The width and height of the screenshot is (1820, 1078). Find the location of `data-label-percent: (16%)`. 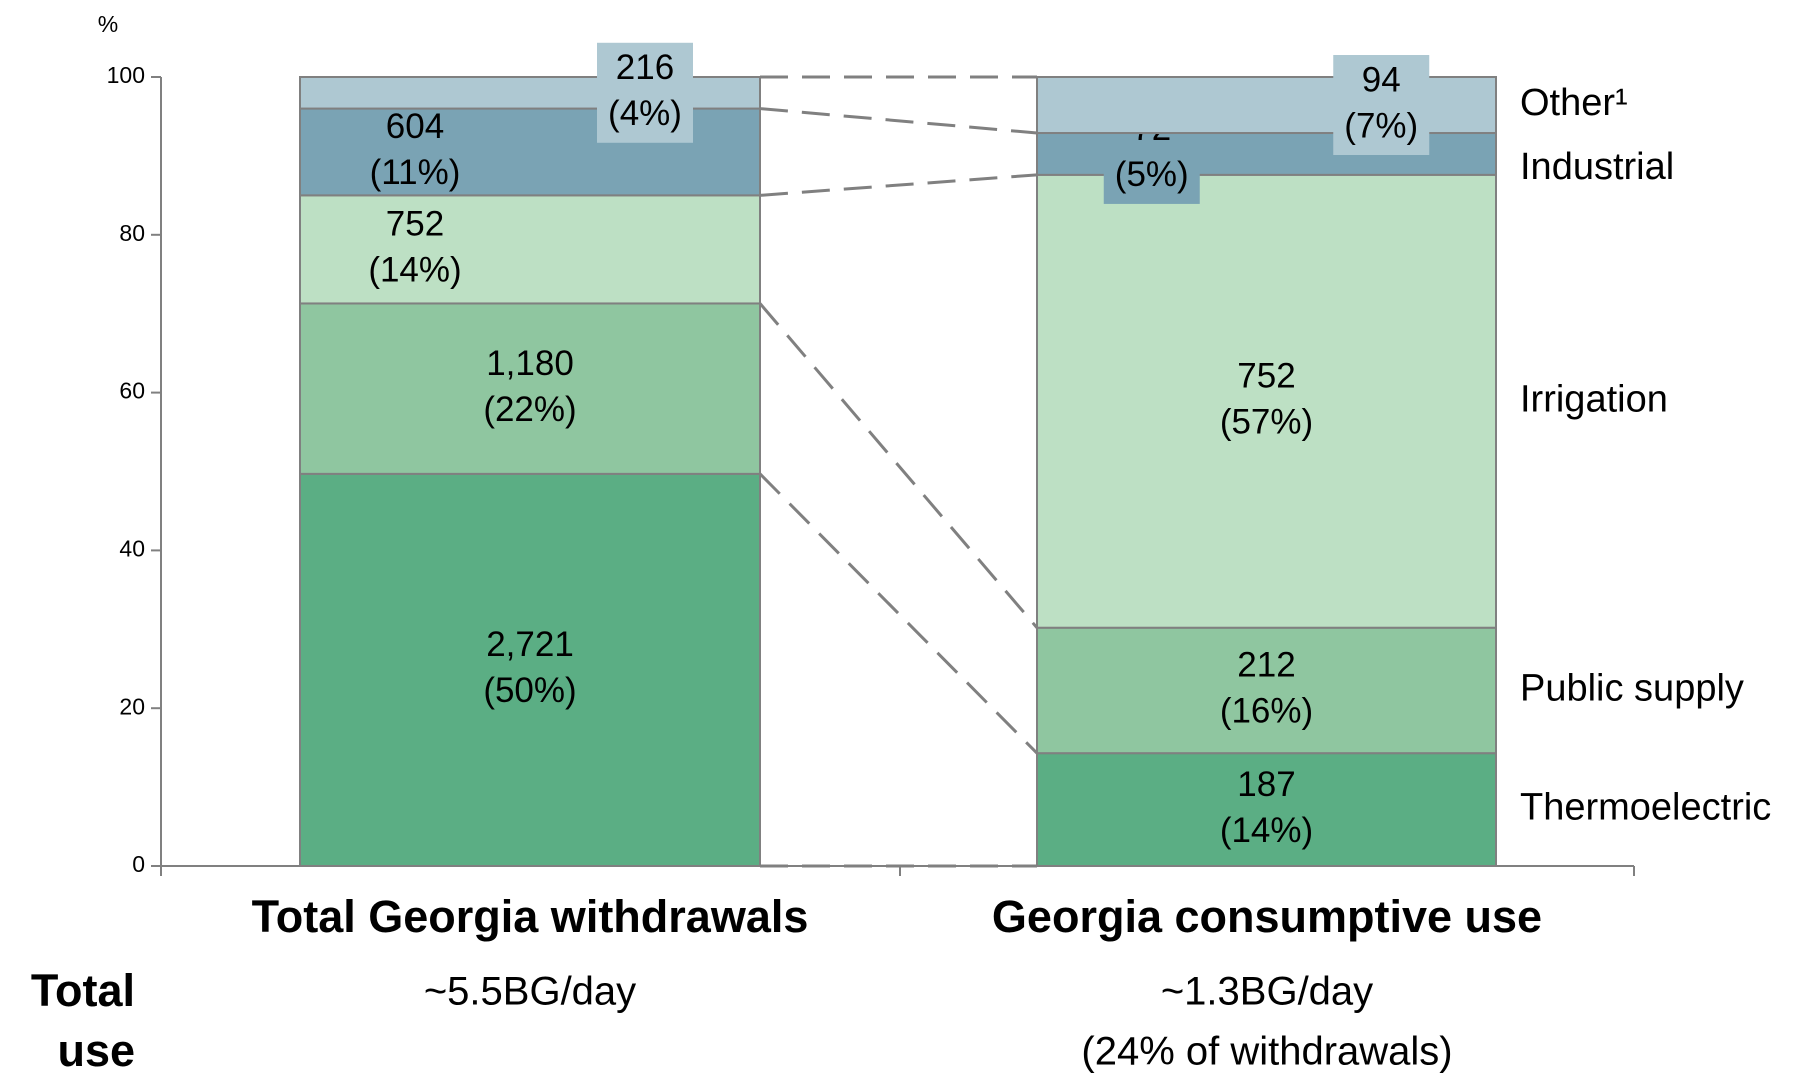

data-label-percent: (16%) is located at coordinates (1266, 711).